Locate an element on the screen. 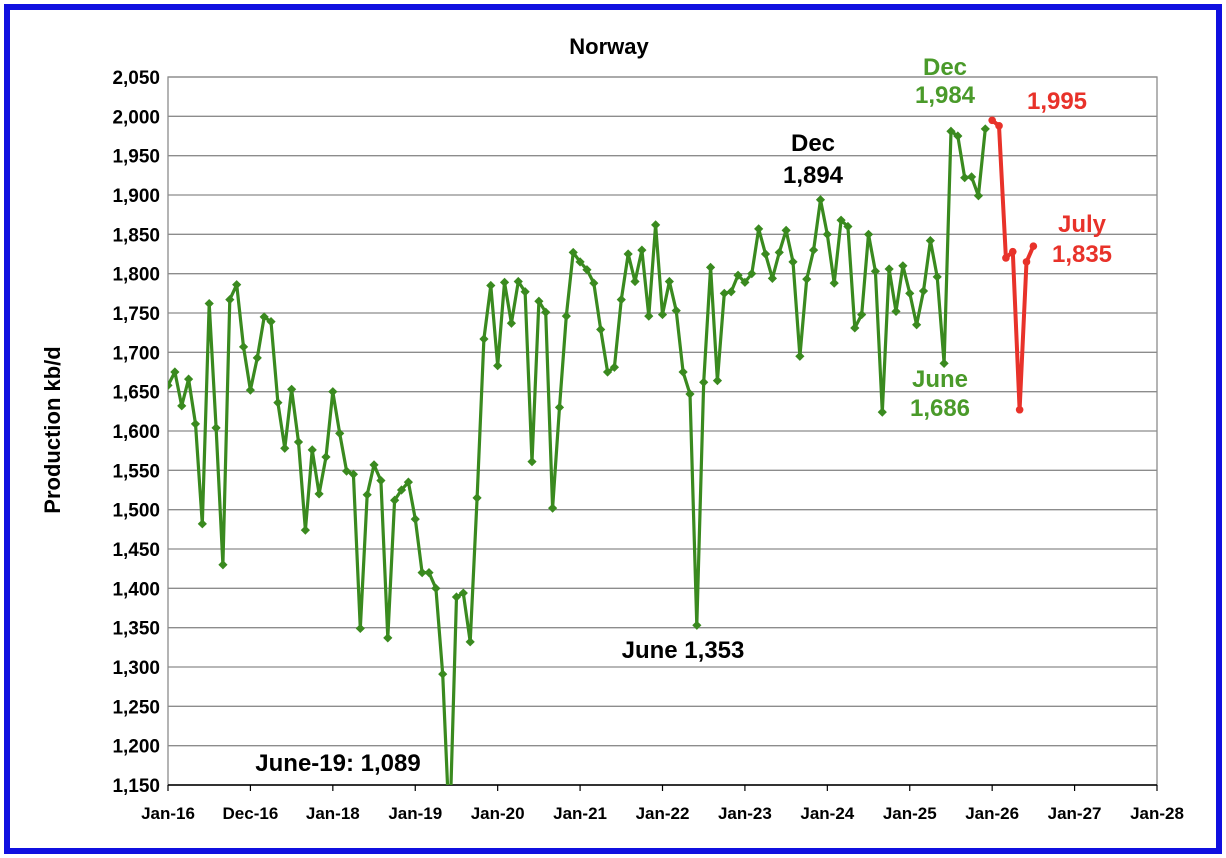  x-tick-label: Jan-20 is located at coordinates (498, 813).